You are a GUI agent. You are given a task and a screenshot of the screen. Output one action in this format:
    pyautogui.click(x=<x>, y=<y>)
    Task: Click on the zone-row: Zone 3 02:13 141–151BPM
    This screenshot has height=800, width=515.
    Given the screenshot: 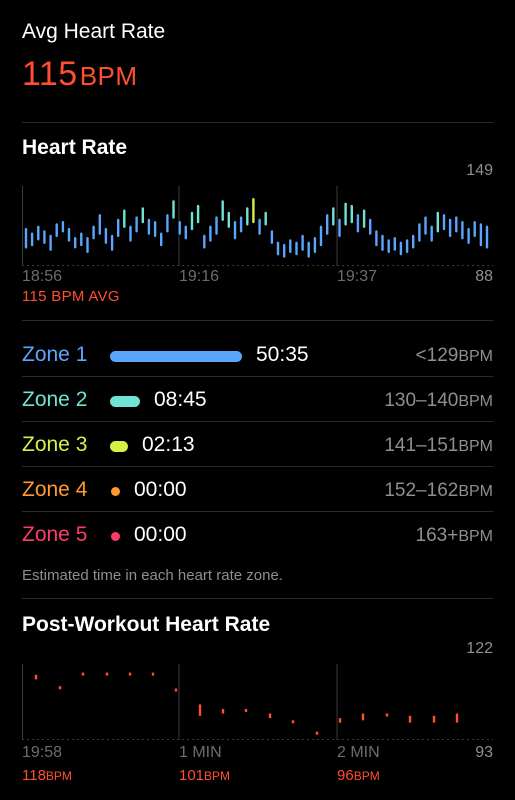 What is the action you would take?
    pyautogui.click(x=257, y=444)
    